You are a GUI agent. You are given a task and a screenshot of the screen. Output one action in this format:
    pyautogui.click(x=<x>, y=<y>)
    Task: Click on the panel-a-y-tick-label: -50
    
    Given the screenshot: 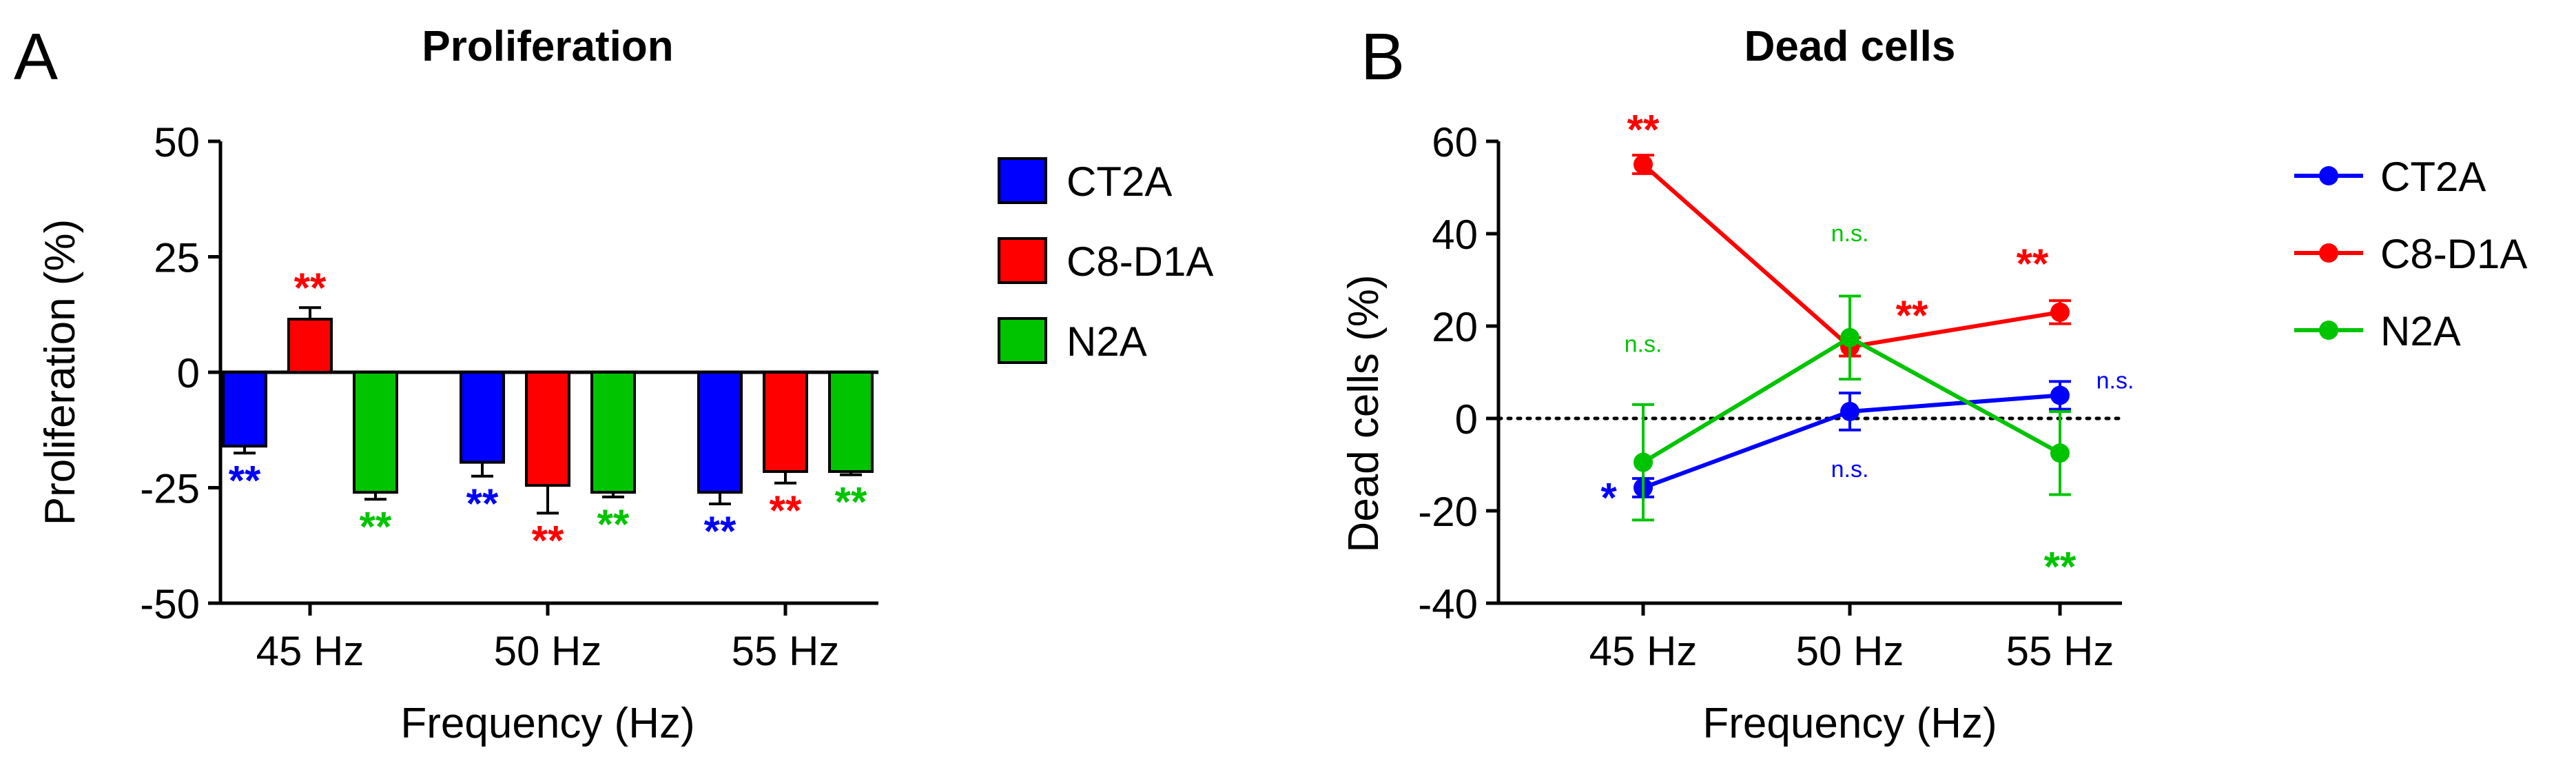 What is the action you would take?
    pyautogui.click(x=170, y=604)
    